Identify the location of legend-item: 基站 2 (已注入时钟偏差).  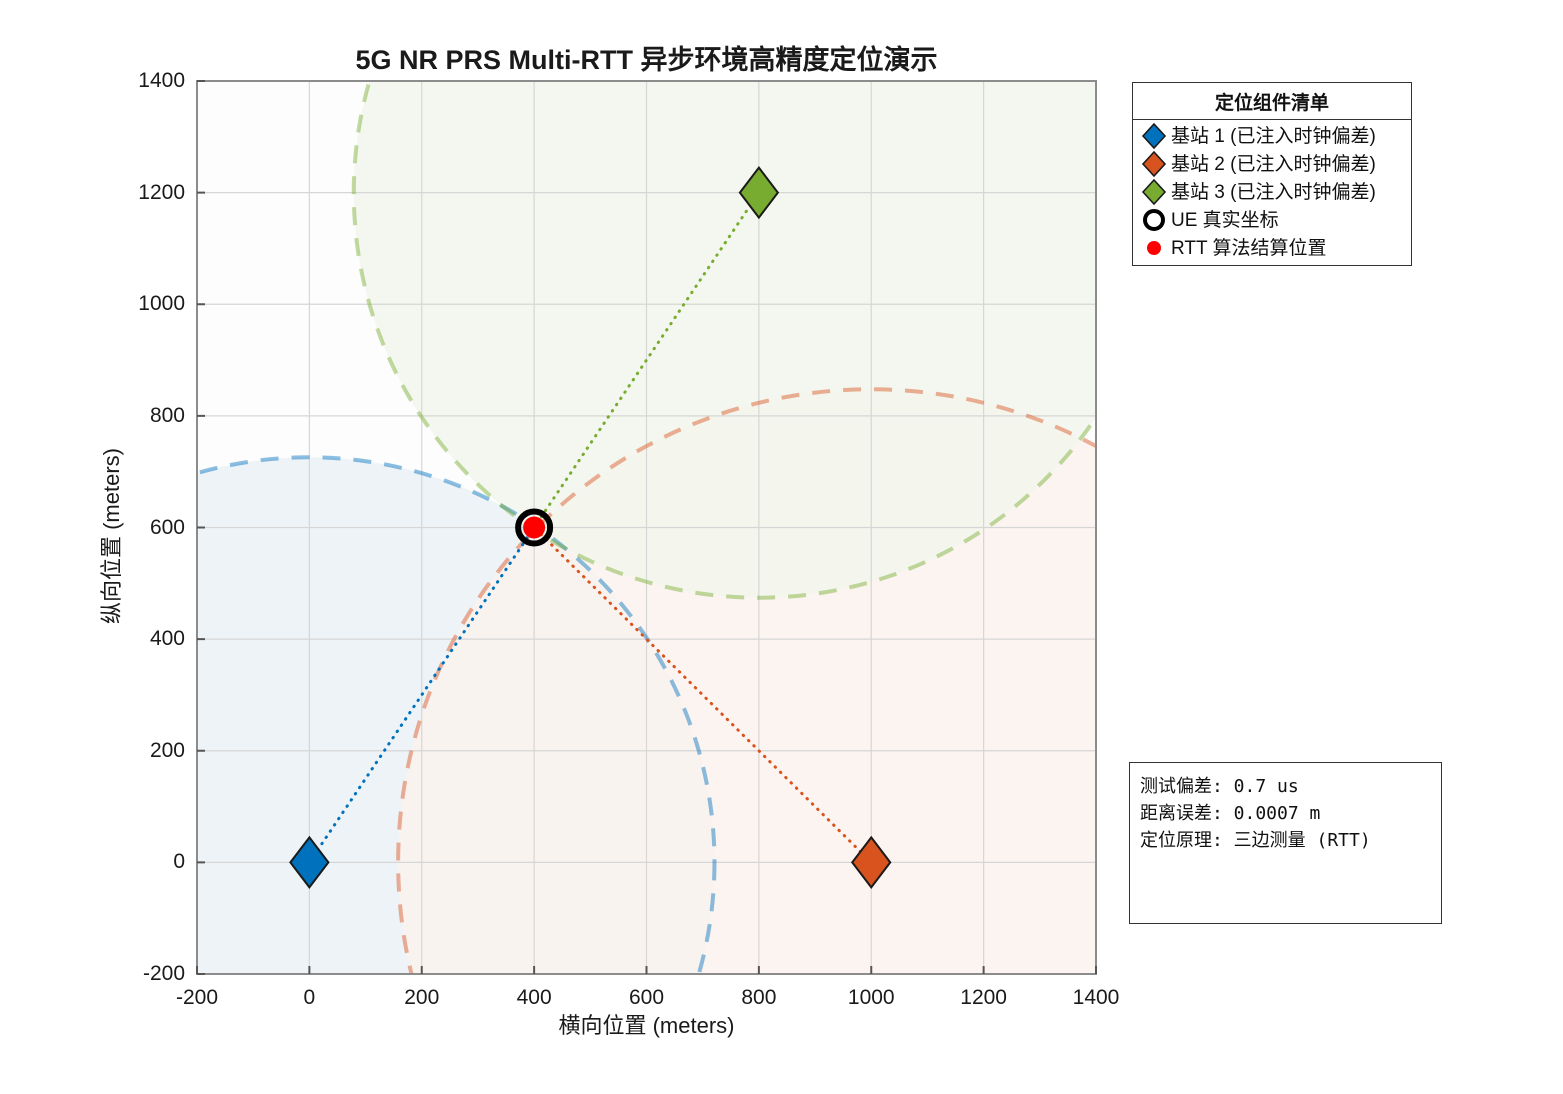
(1272, 164).